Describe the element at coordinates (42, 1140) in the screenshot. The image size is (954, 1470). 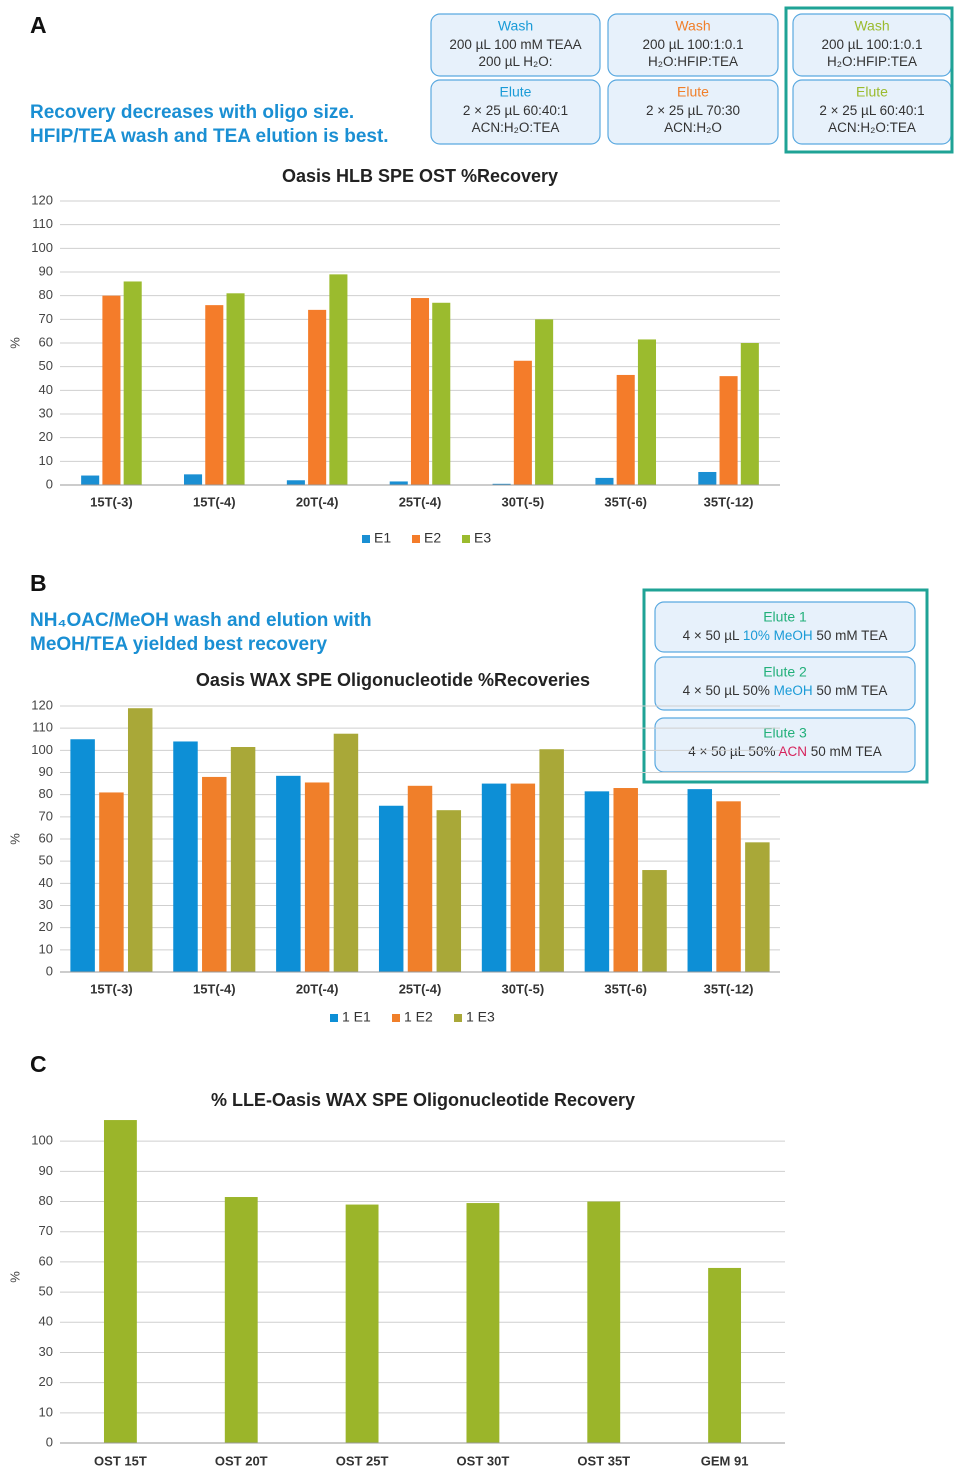
I see `y-tick-label: 100` at that location.